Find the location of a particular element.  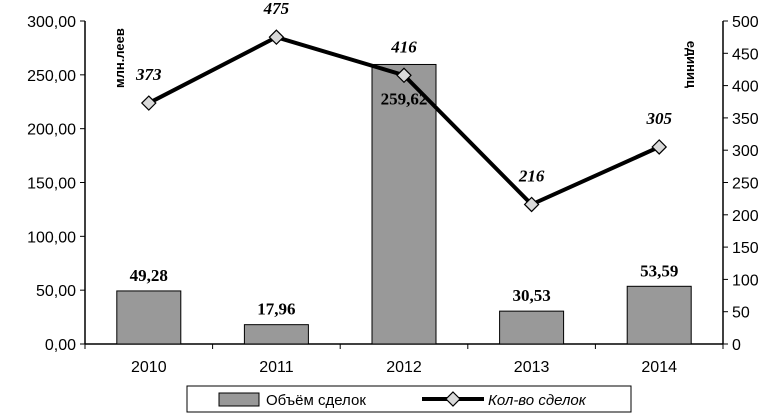

y-left-tick-label: 100,00 is located at coordinates (51, 237).